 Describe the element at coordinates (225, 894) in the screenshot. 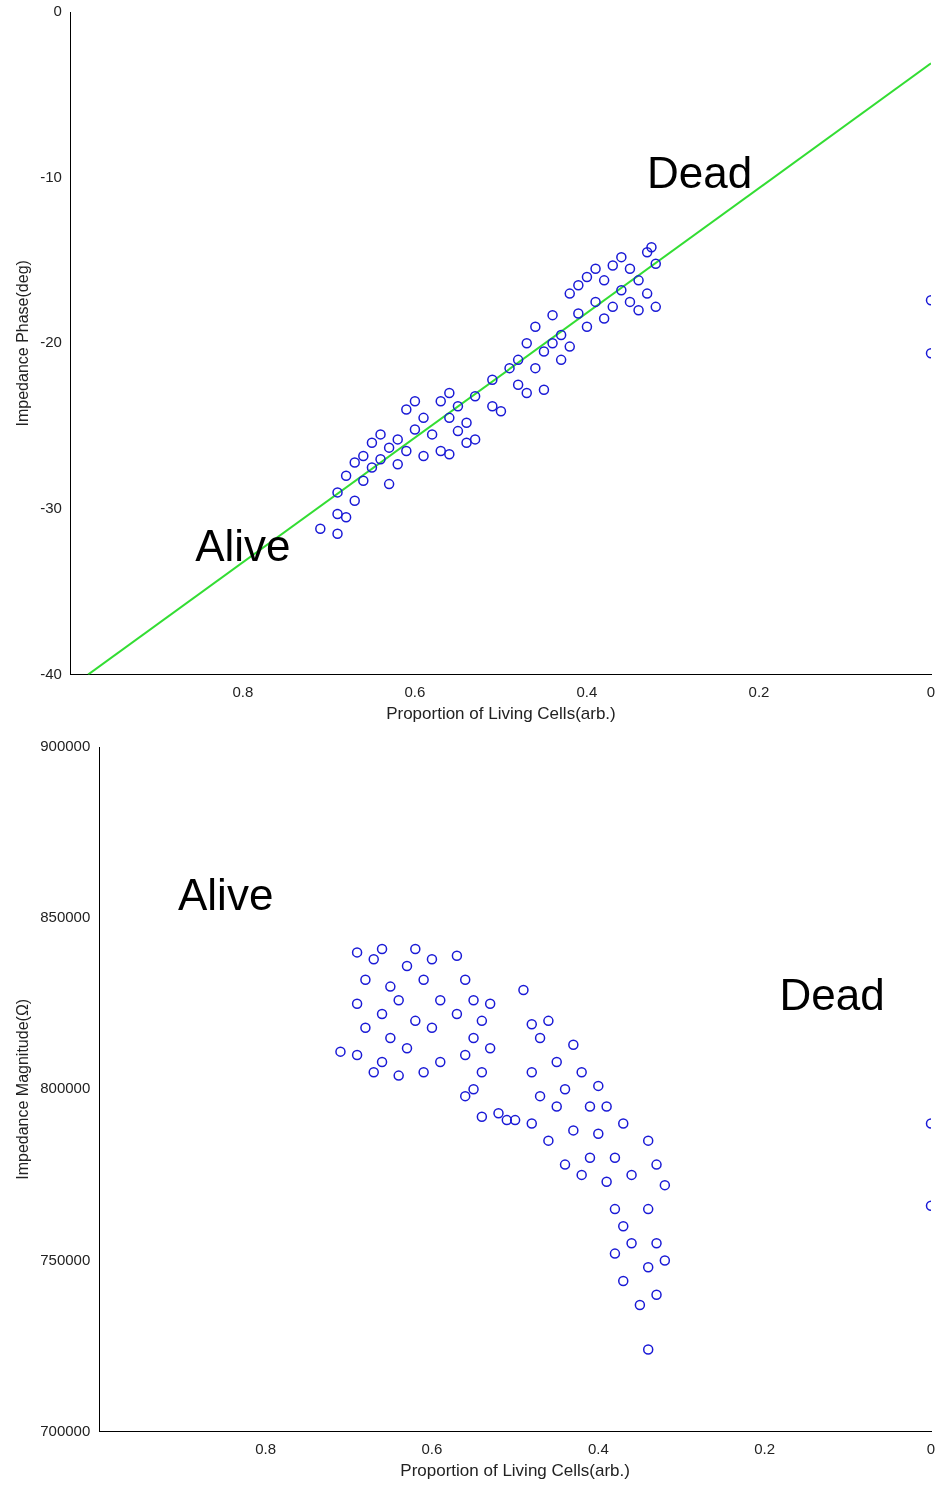

I see `annotation: Alive` at that location.